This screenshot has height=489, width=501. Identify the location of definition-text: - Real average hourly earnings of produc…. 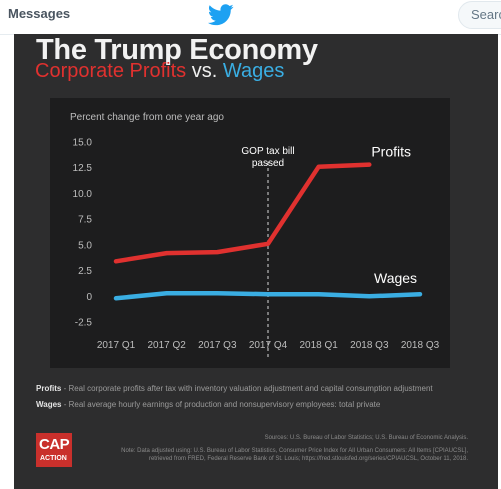
(221, 404).